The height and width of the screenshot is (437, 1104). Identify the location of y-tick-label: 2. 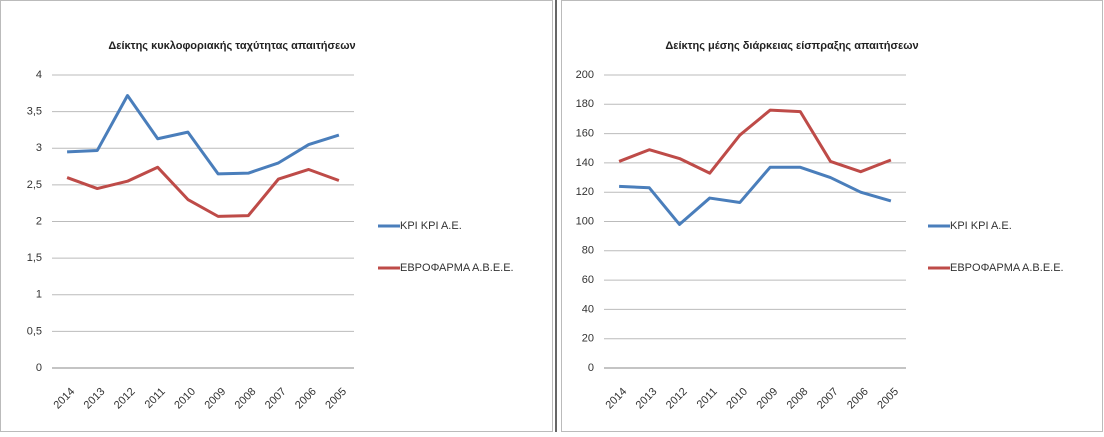
(39, 221).